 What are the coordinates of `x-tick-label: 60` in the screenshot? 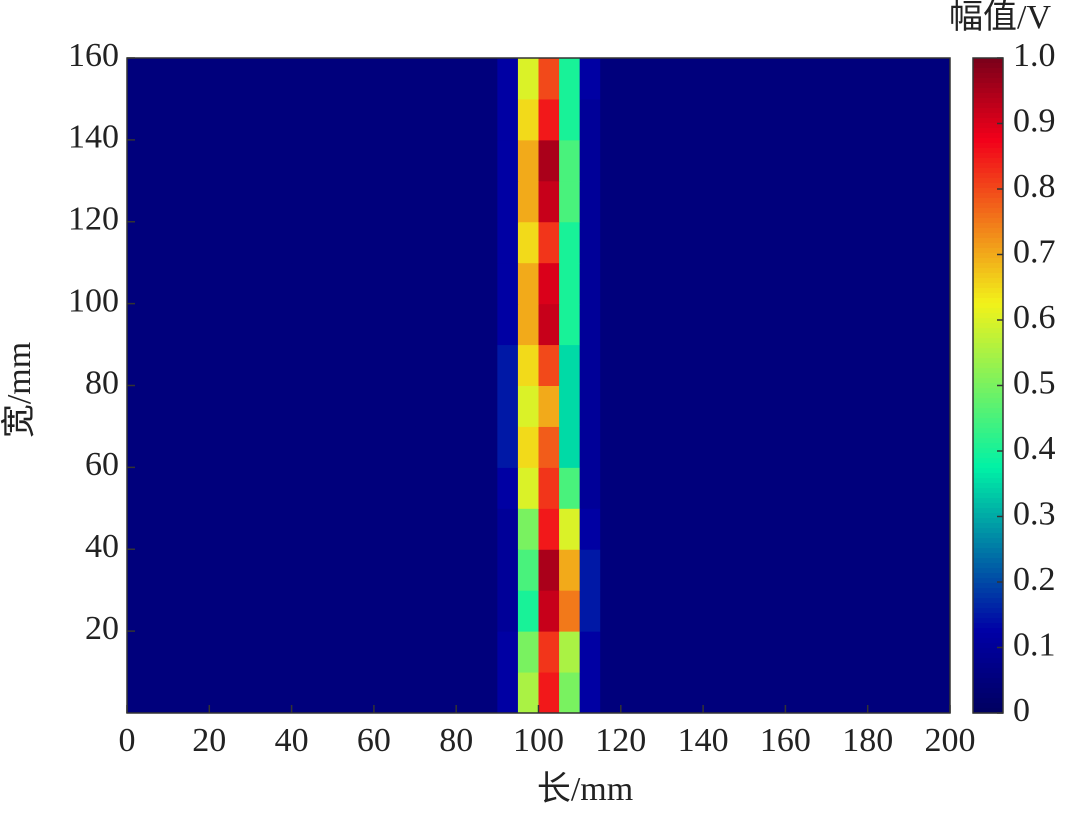 It's located at (374, 740).